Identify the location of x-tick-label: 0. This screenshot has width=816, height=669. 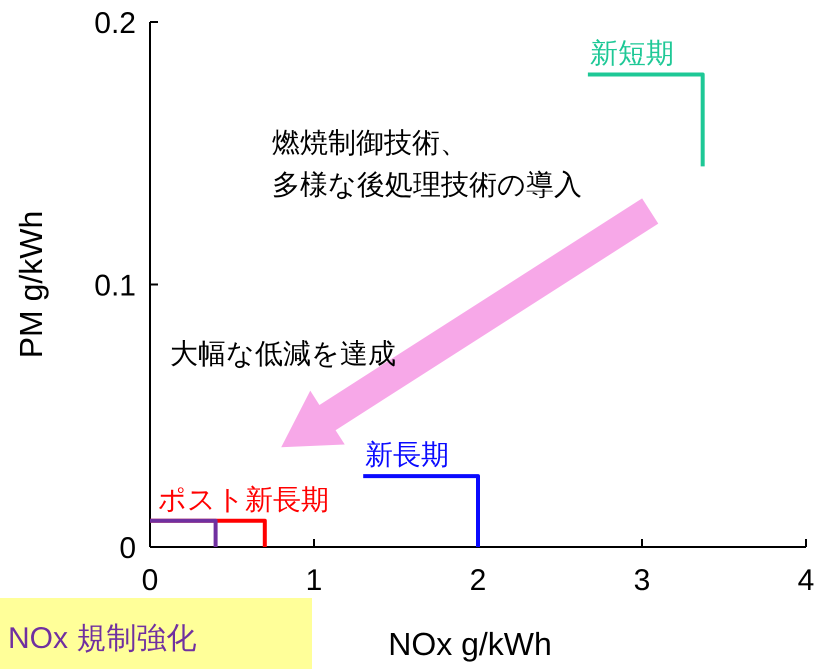
(150, 580).